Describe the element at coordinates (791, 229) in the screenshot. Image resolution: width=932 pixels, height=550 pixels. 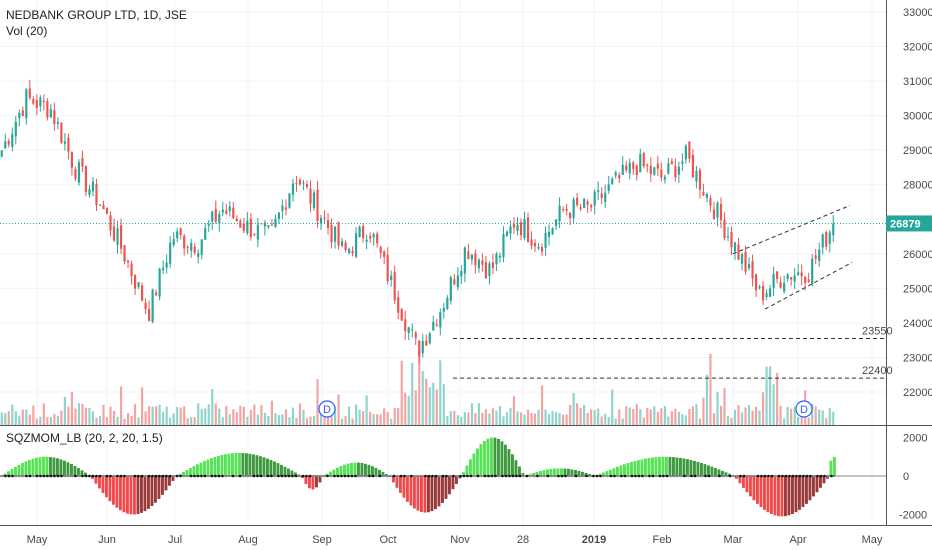
I see `channel-upper-line` at that location.